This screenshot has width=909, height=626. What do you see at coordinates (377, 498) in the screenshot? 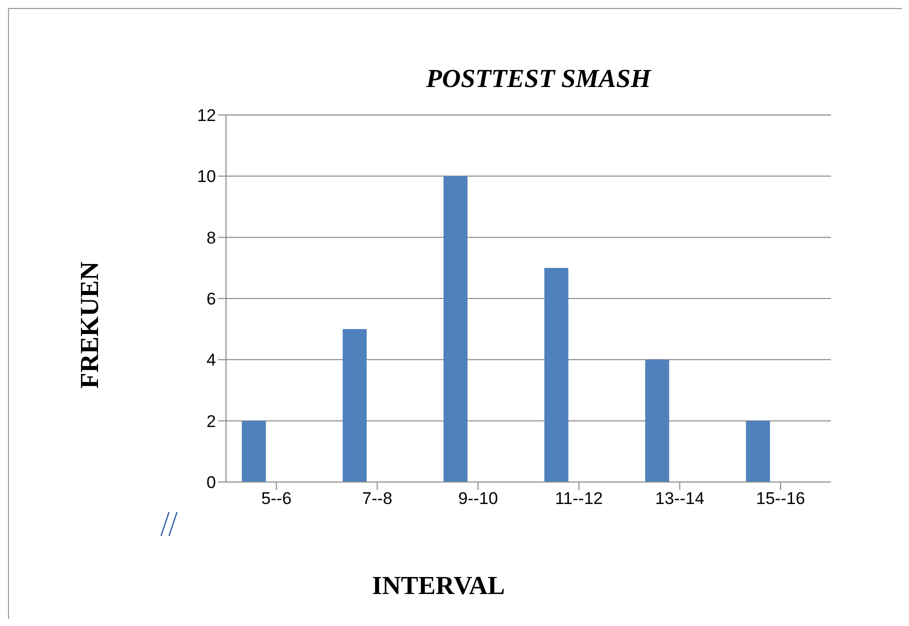
I see `x-tick-label: 7--8` at bounding box center [377, 498].